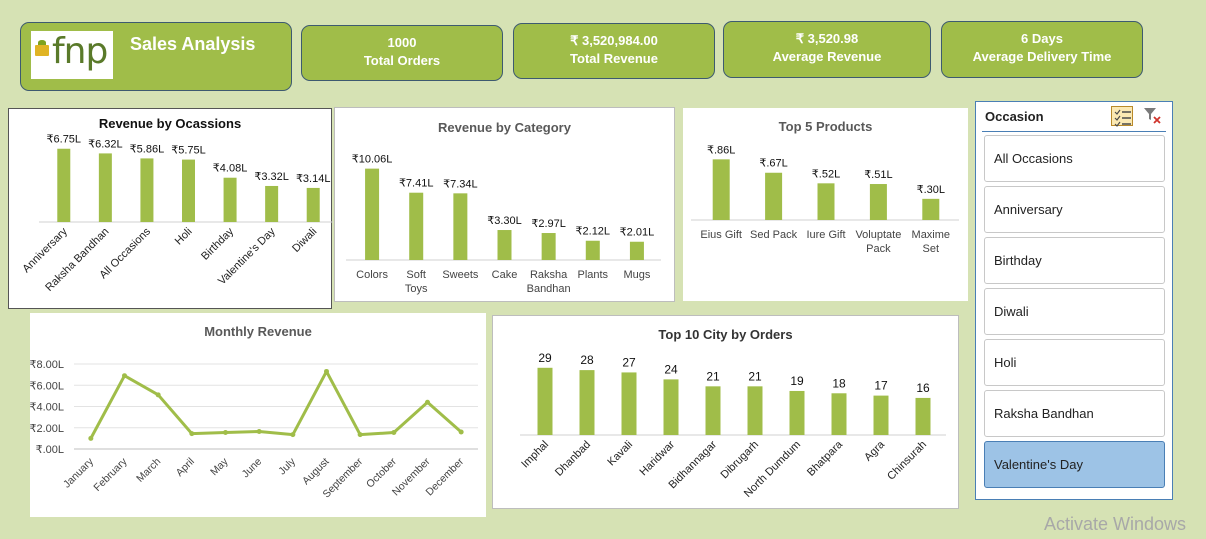  Describe the element at coordinates (156, 56) in the screenshot. I see `title-card: fnp Sales Analysis` at that location.